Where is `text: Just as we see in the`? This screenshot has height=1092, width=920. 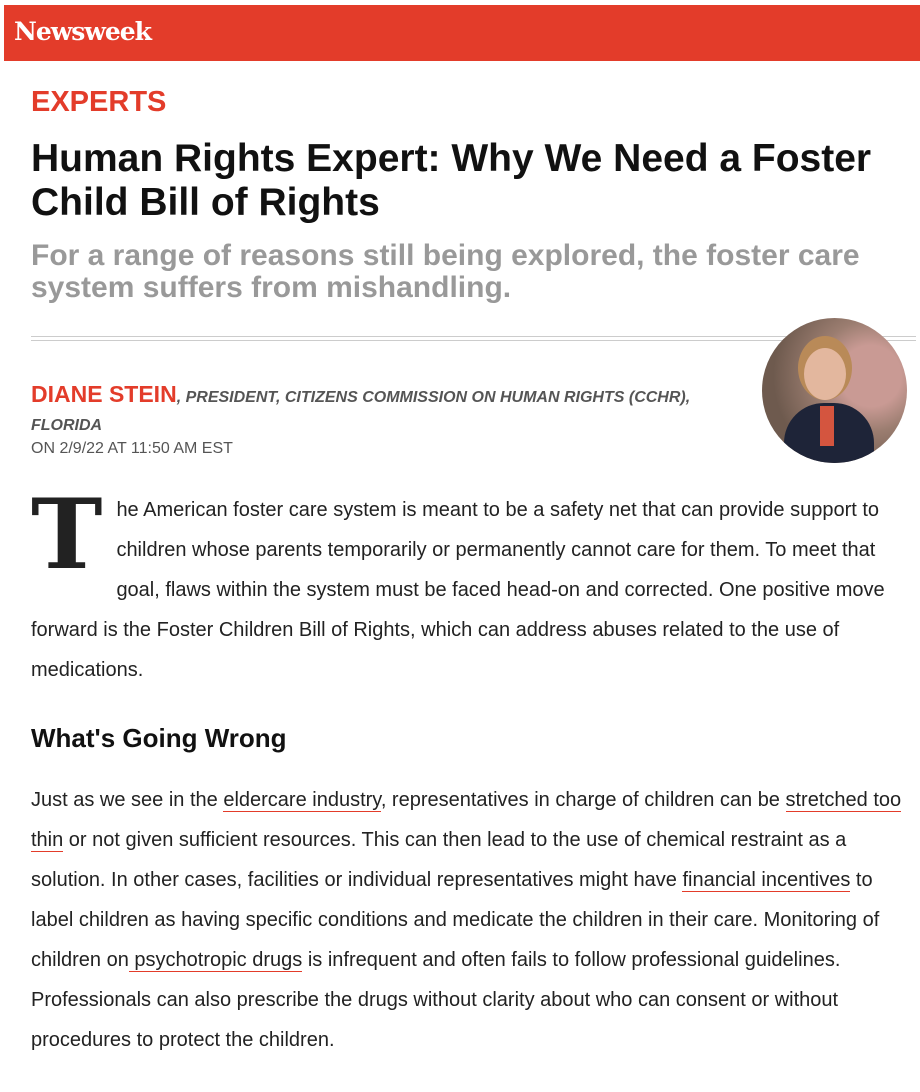 text: Just as we see in the is located at coordinates (127, 800).